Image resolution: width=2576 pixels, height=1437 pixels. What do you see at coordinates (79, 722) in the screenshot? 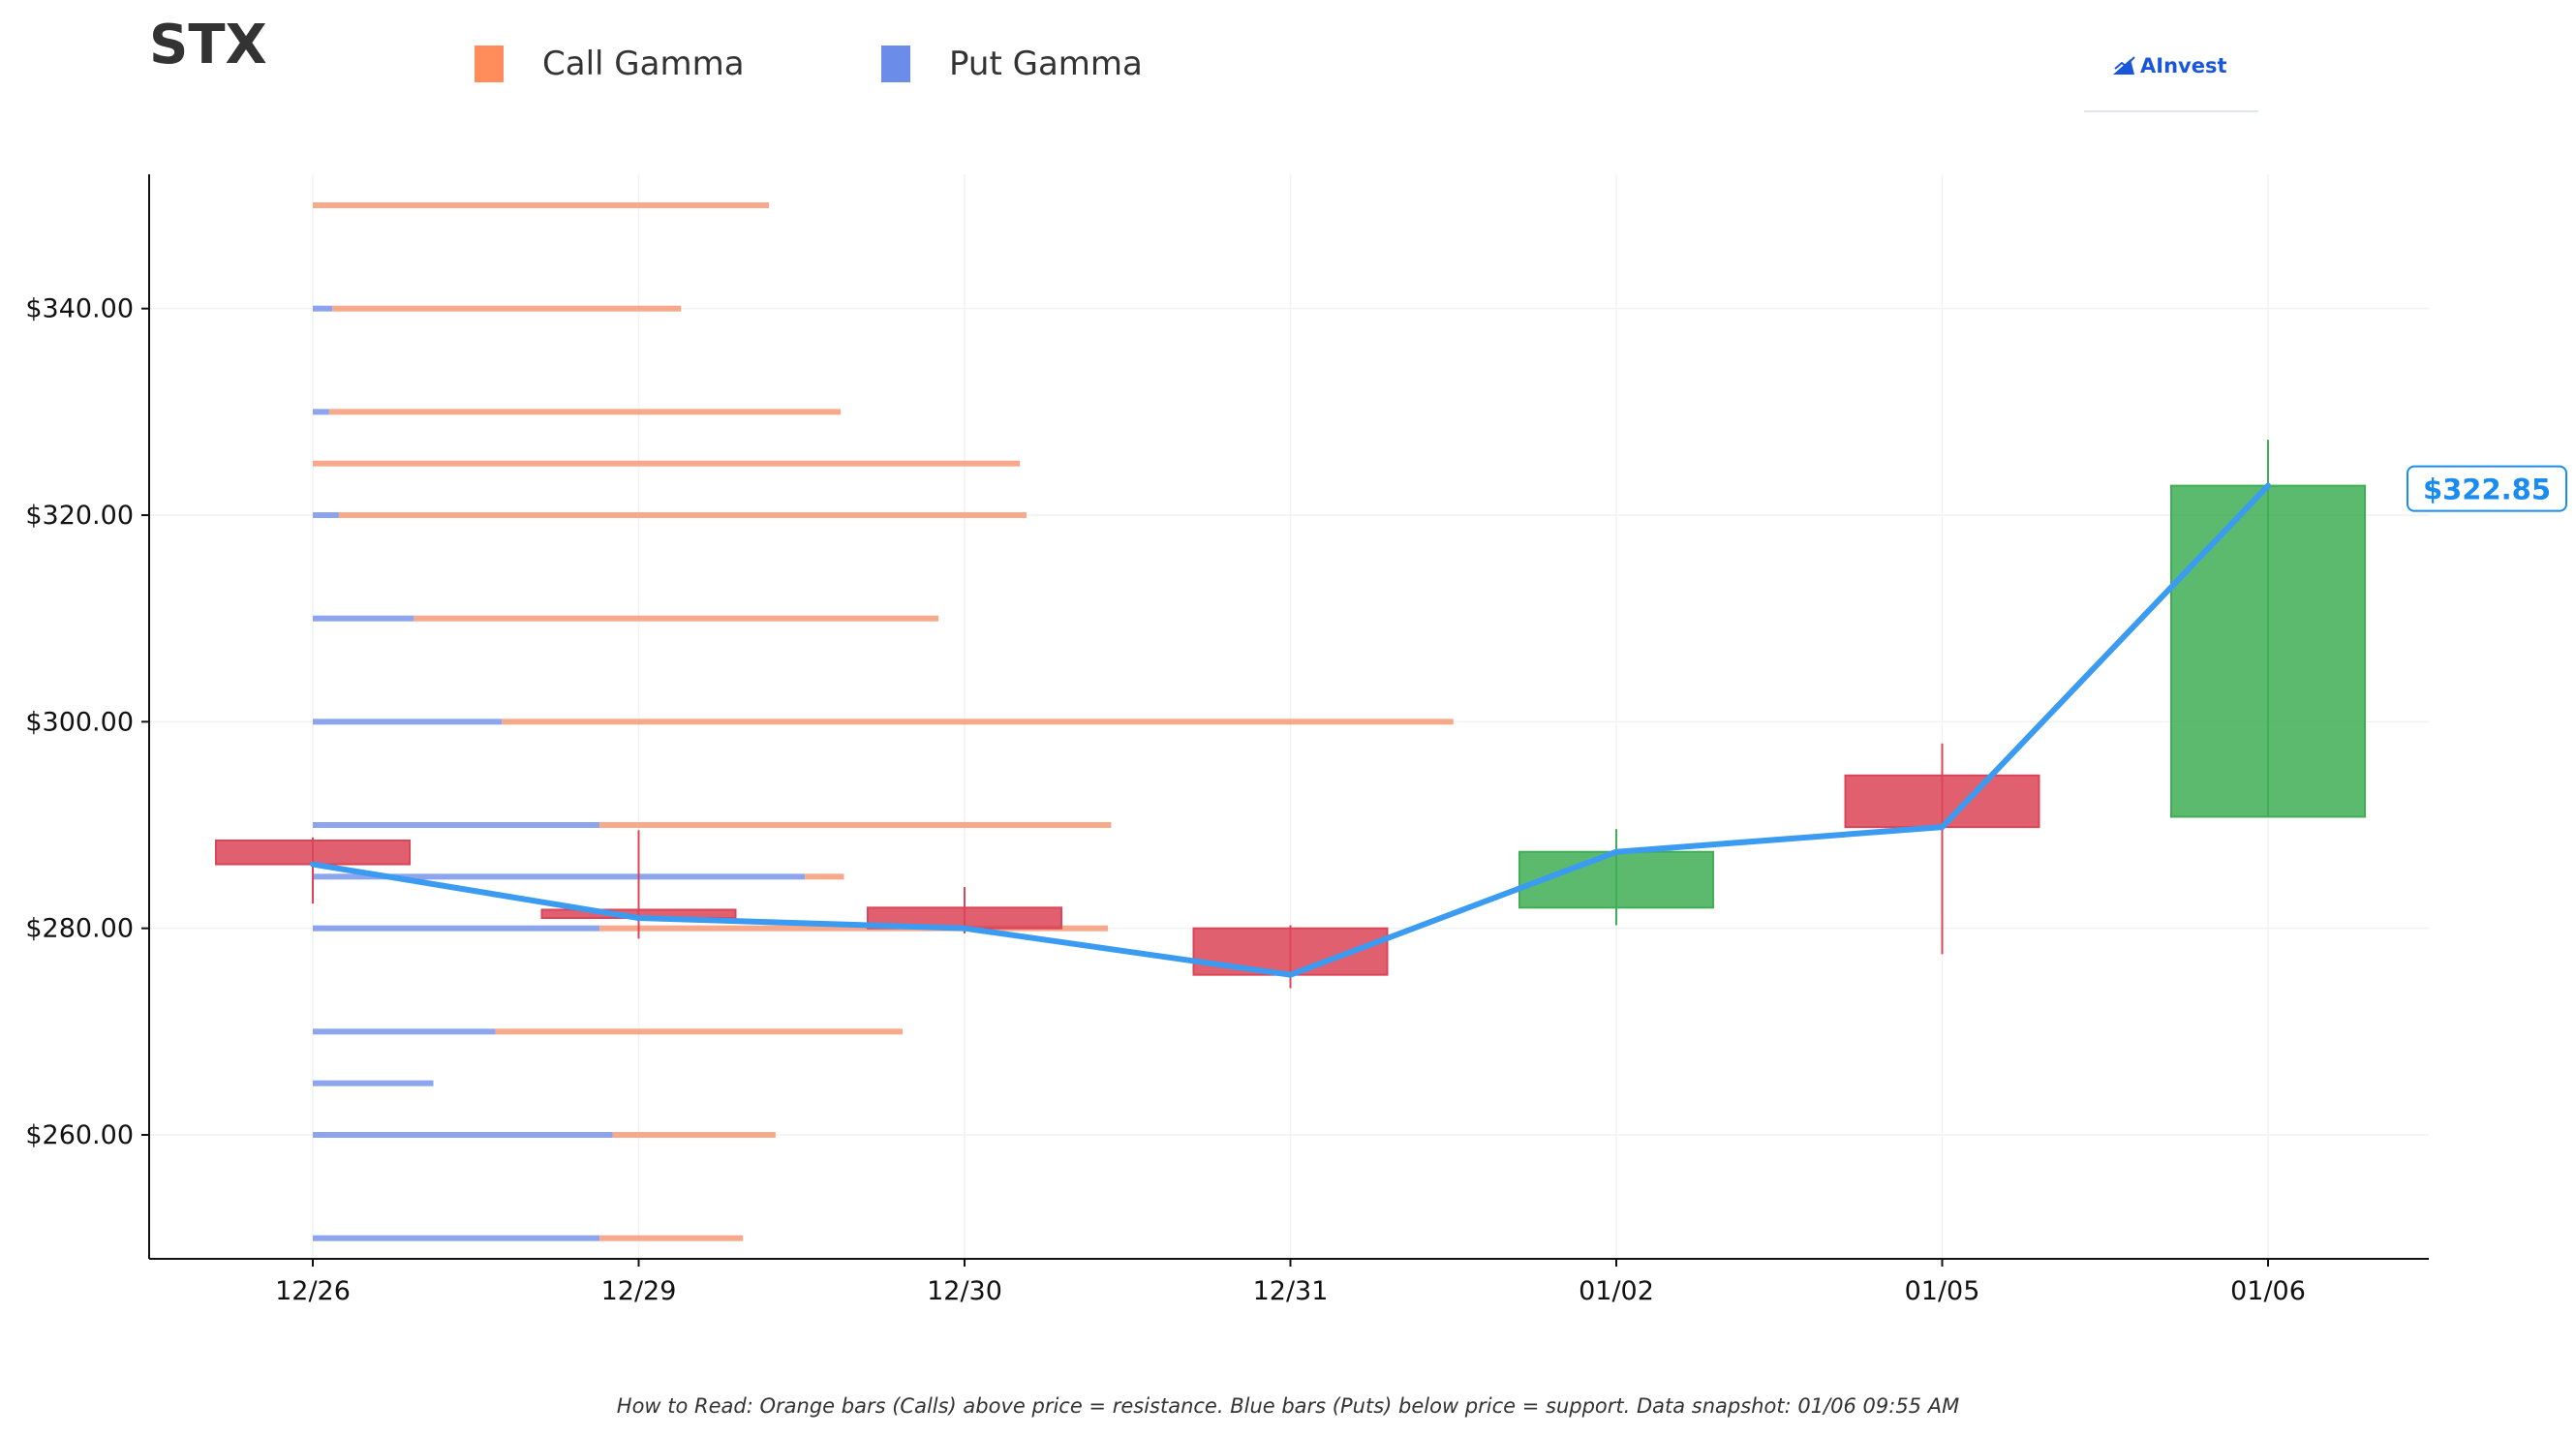
I see `y-tick-label-2: $300.00` at bounding box center [79, 722].